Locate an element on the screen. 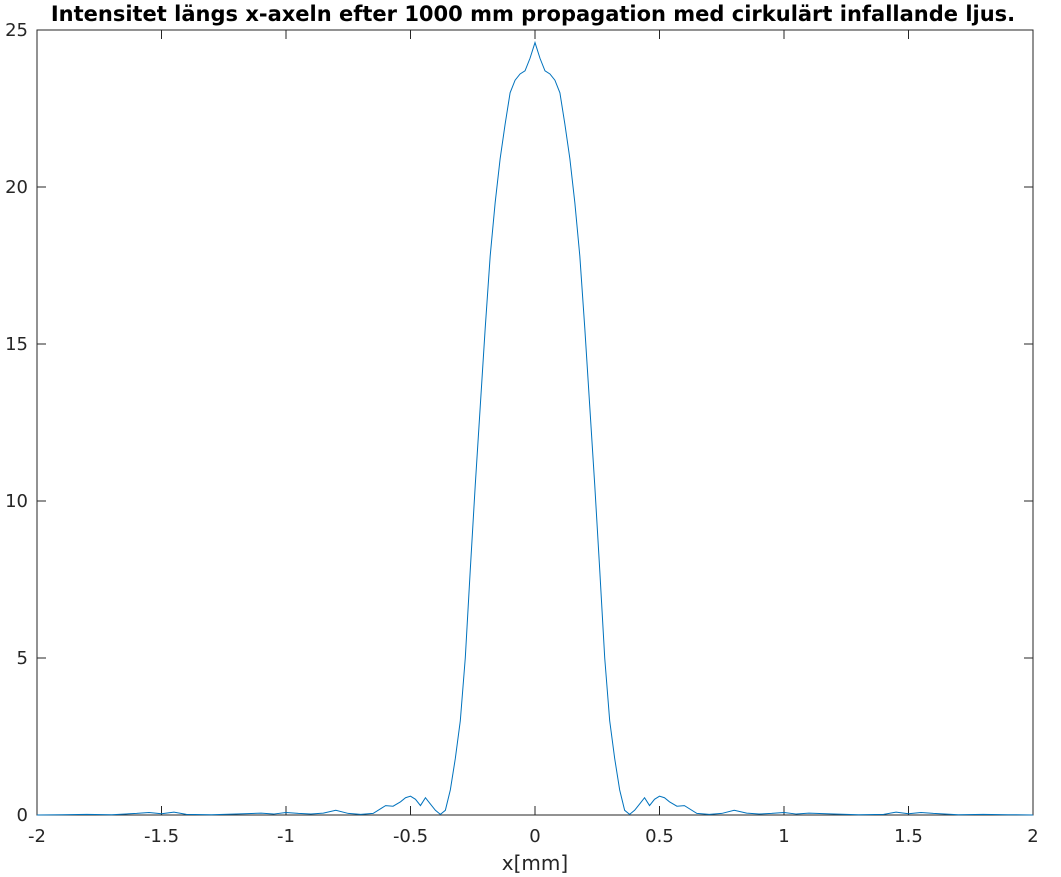 This screenshot has height=877, width=1061. x-tick-label: 2 is located at coordinates (1032, 836).